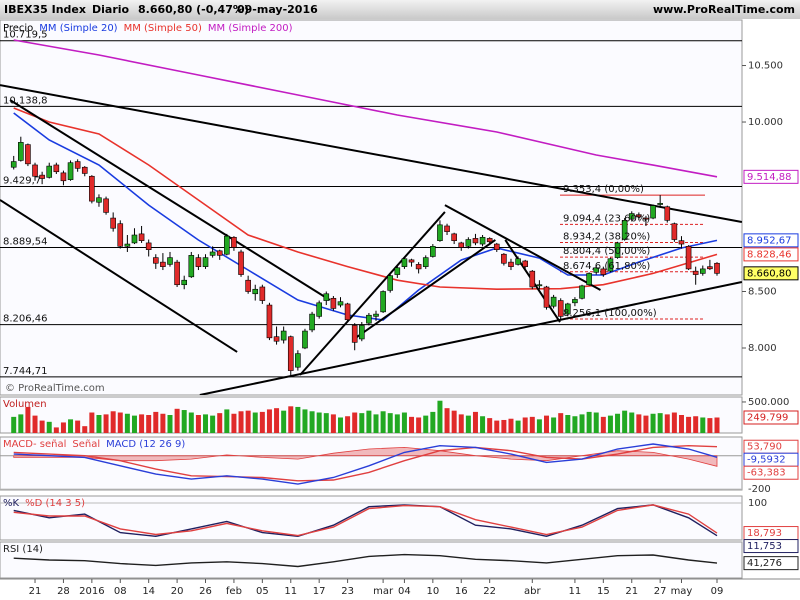 The image size is (800, 600). Describe the element at coordinates (25, 241) in the screenshot. I see `level-label: 8.889,54` at that location.